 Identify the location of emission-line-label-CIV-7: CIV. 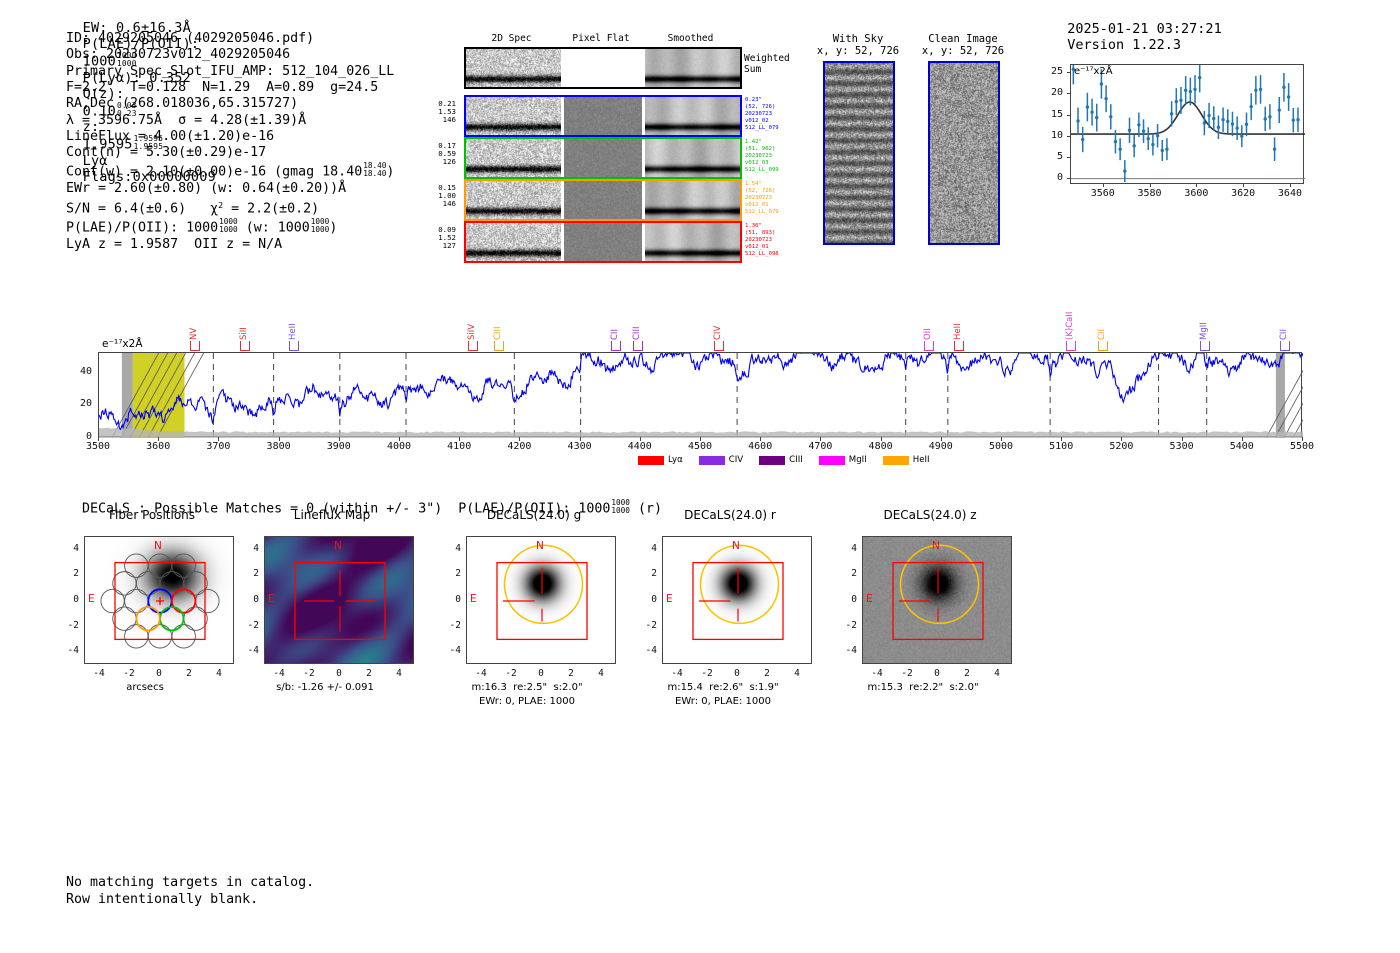
(718, 332).